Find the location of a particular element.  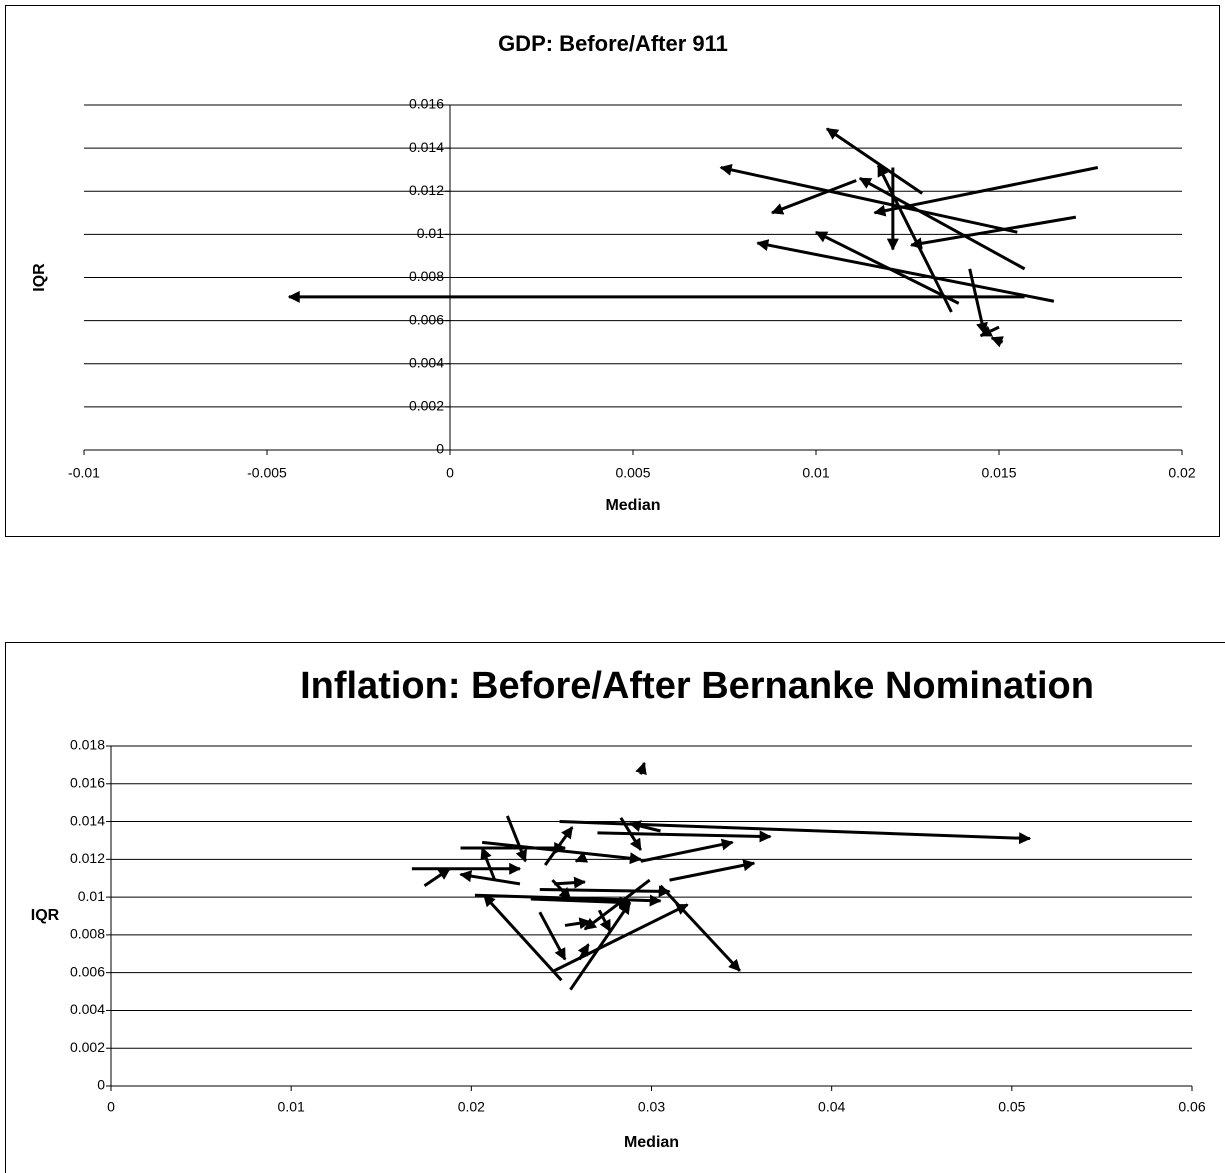

x-tick-label: -0.005 is located at coordinates (267, 473).